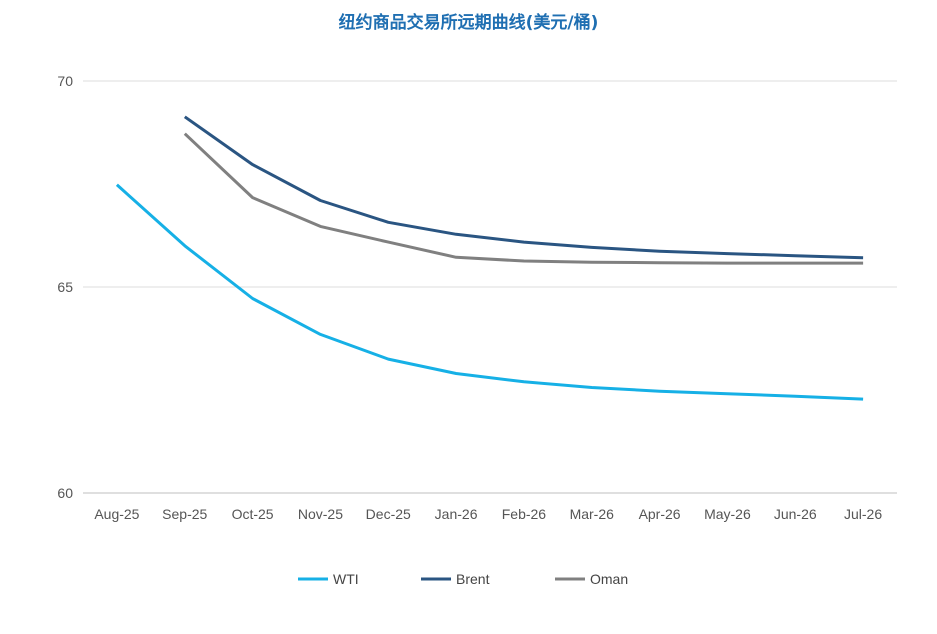 The width and height of the screenshot is (937, 634). What do you see at coordinates (795, 514) in the screenshot?
I see `x-tick-label: Jun-26` at bounding box center [795, 514].